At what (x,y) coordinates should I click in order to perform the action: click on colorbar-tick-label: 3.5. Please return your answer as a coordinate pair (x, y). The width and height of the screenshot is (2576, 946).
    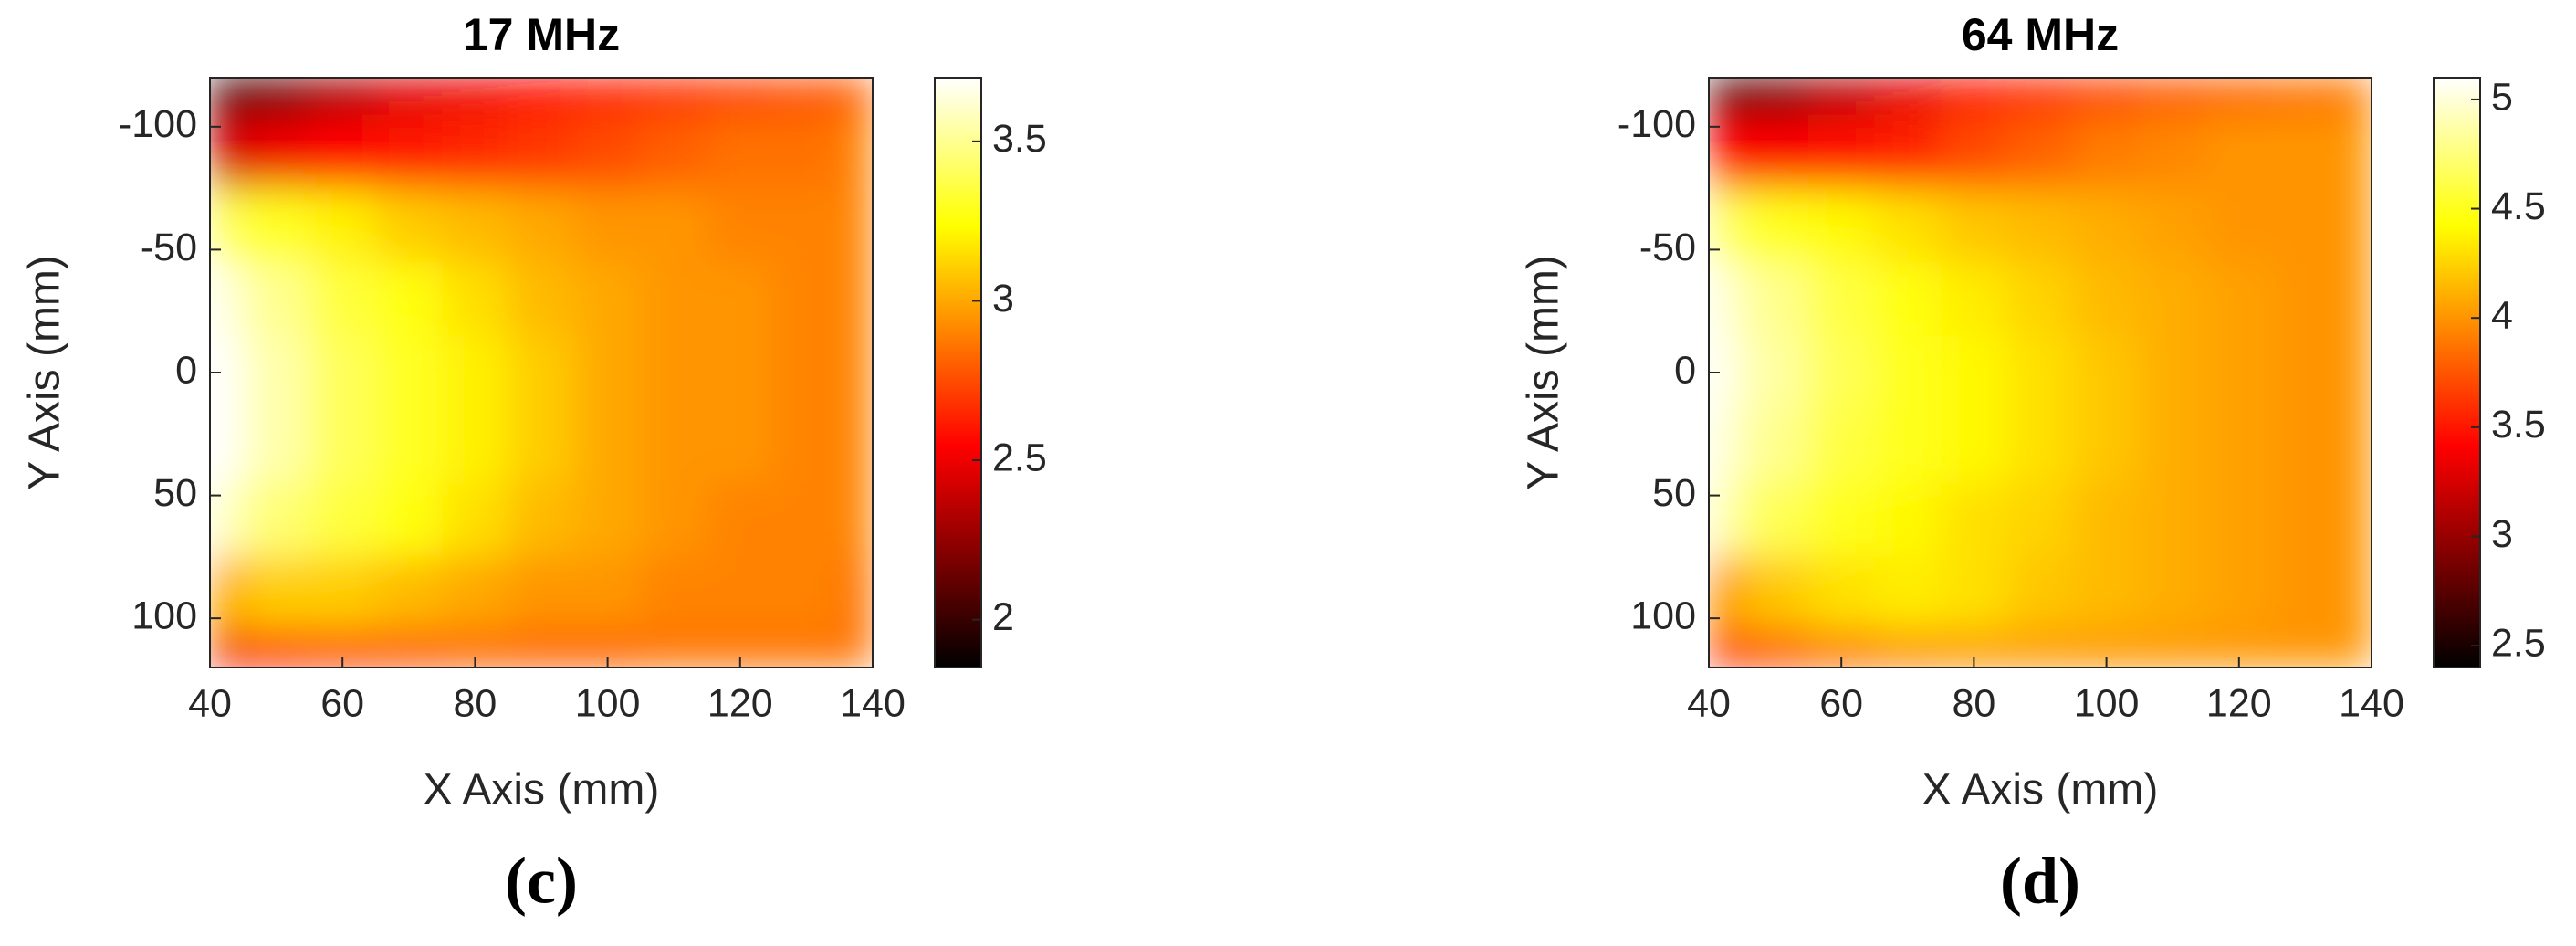
    Looking at the image, I should click on (2518, 425).